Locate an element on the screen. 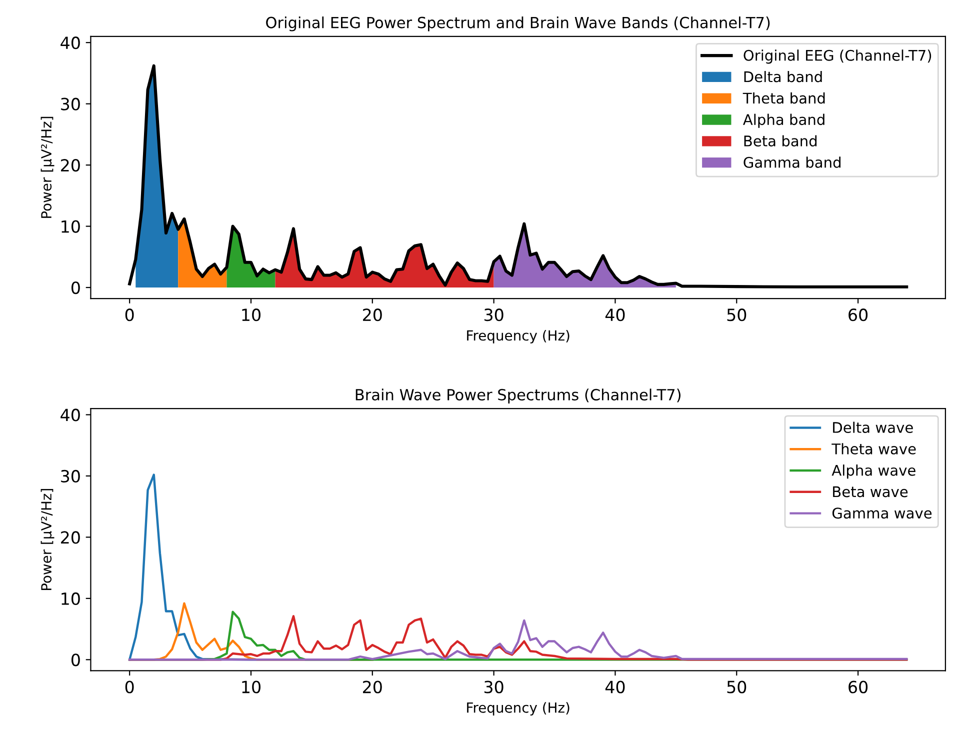 Image resolution: width=955 pixels, height=729 pixels. legend-label: Gamma wave is located at coordinates (882, 513).